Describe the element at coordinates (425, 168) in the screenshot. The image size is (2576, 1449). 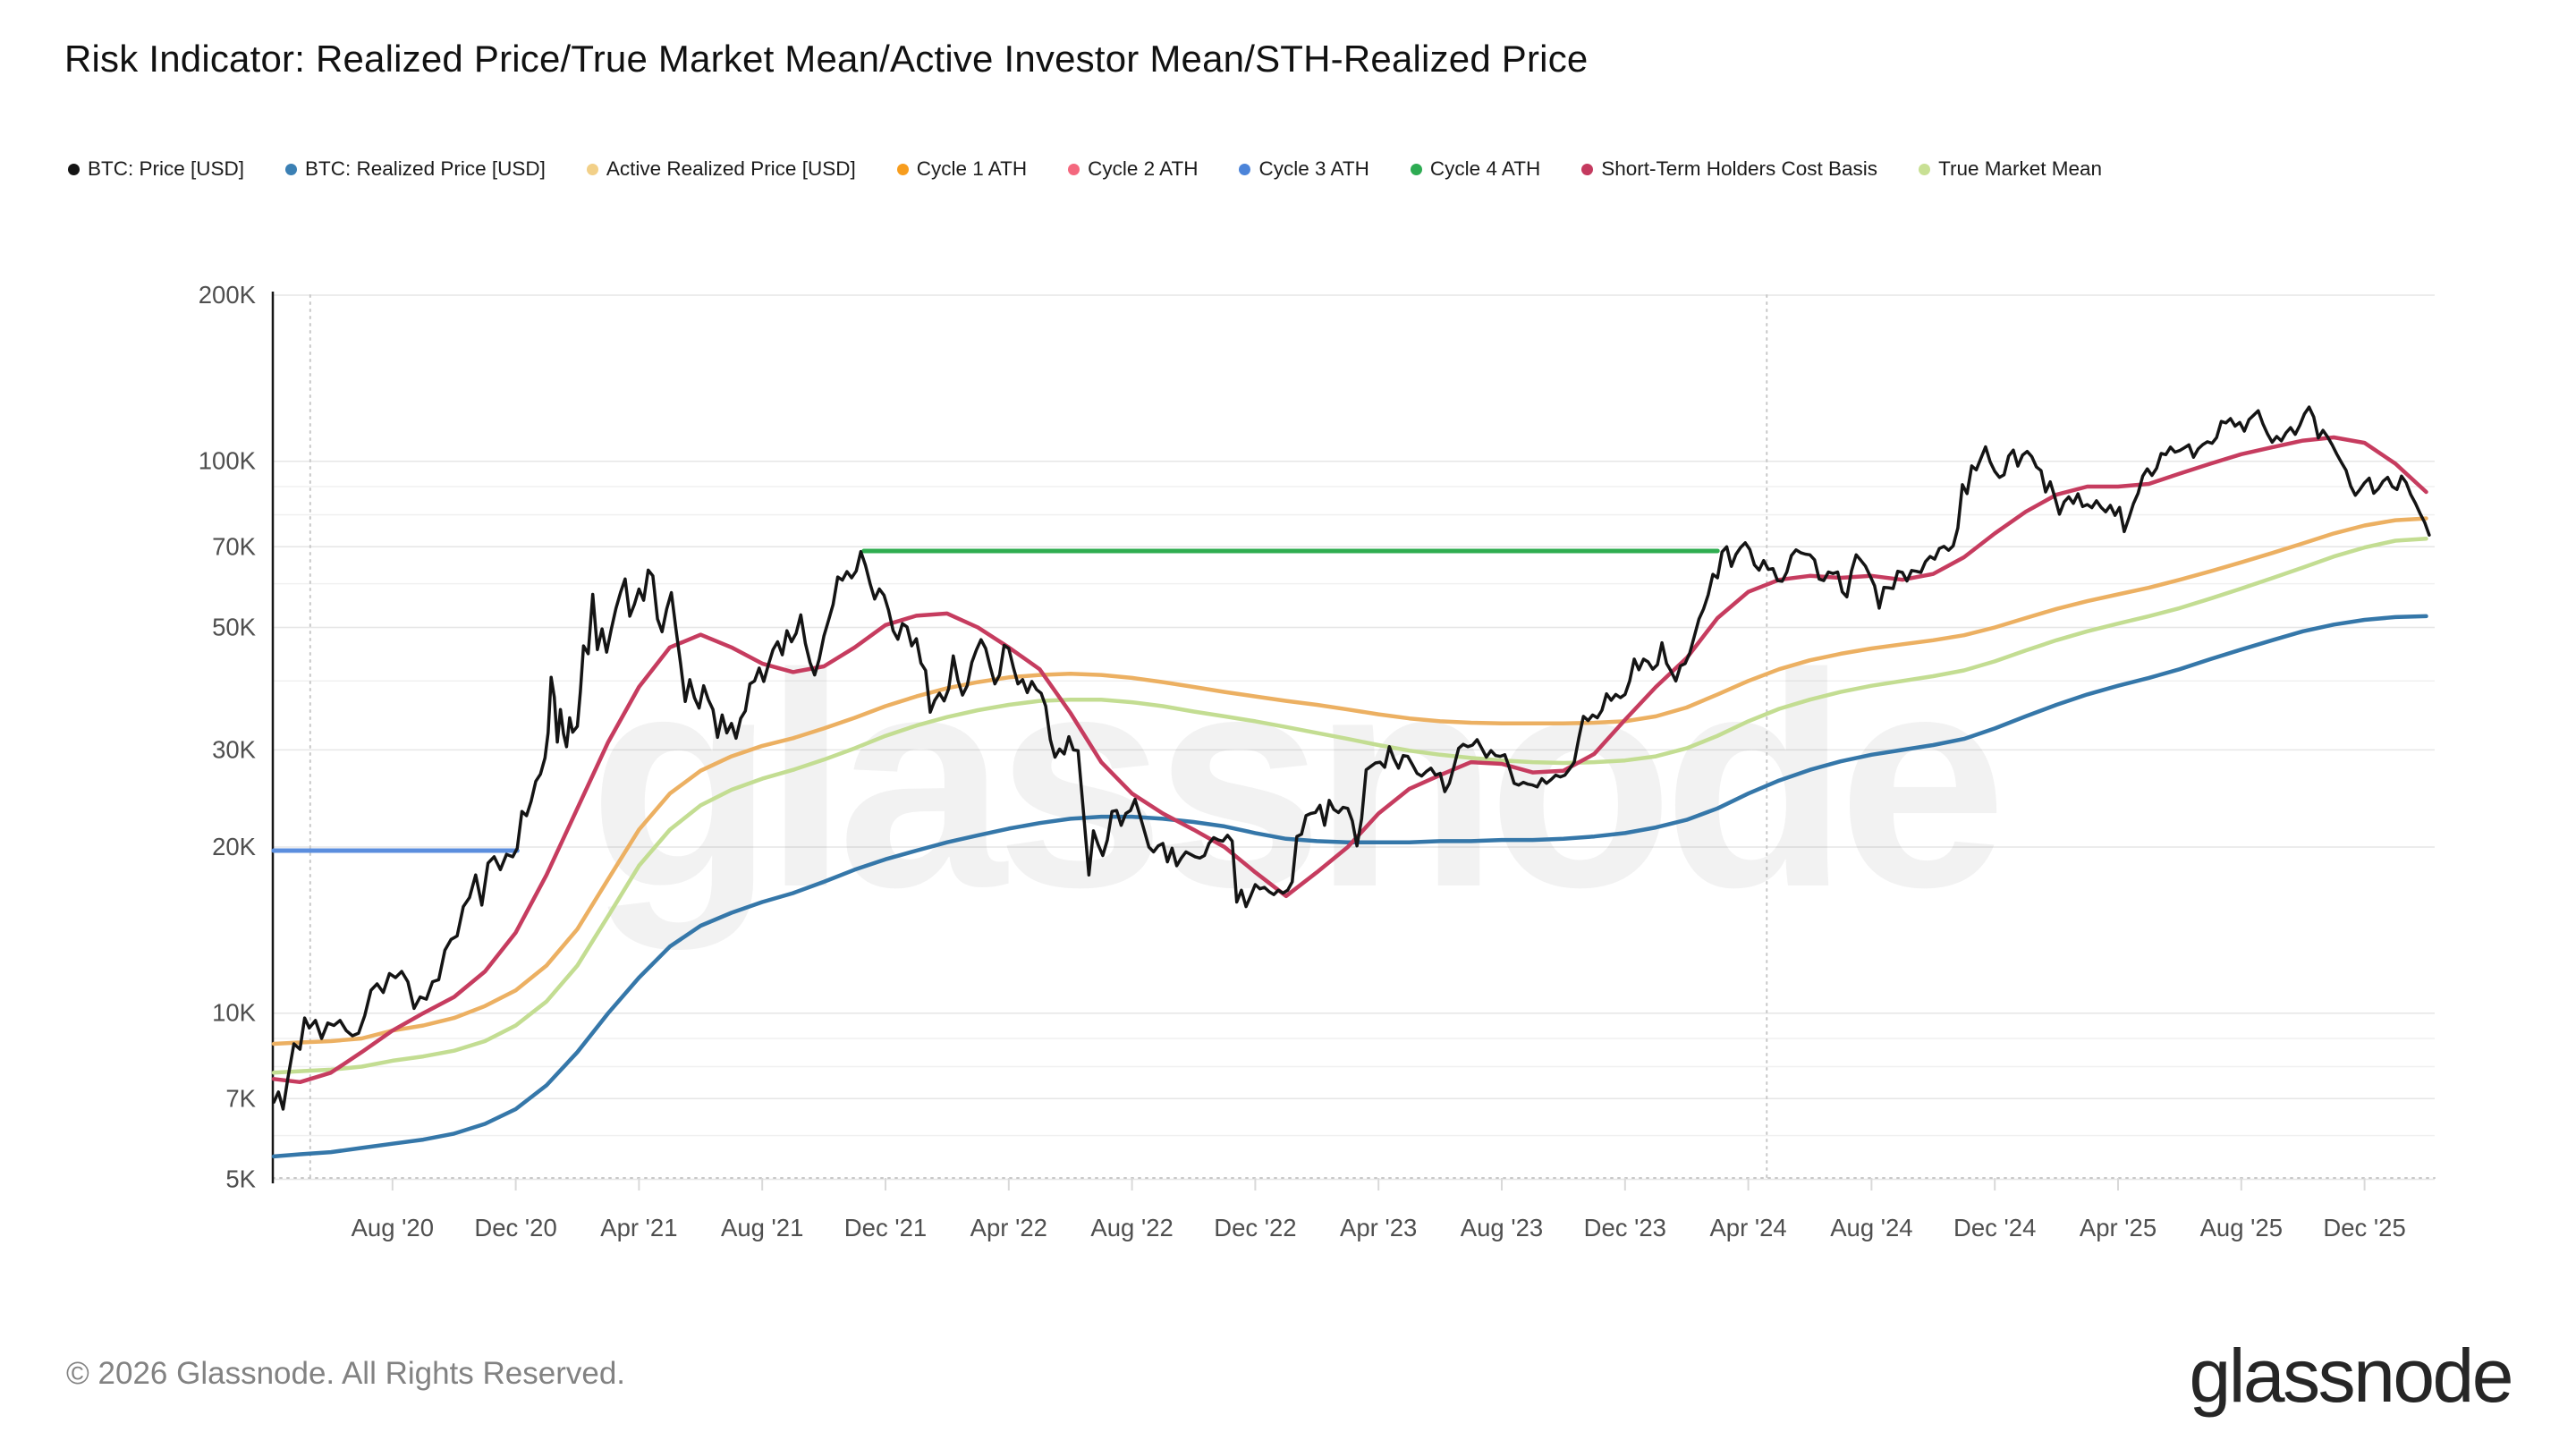
I see `legend-item-label: BTC: Realized Price [USD]` at that location.